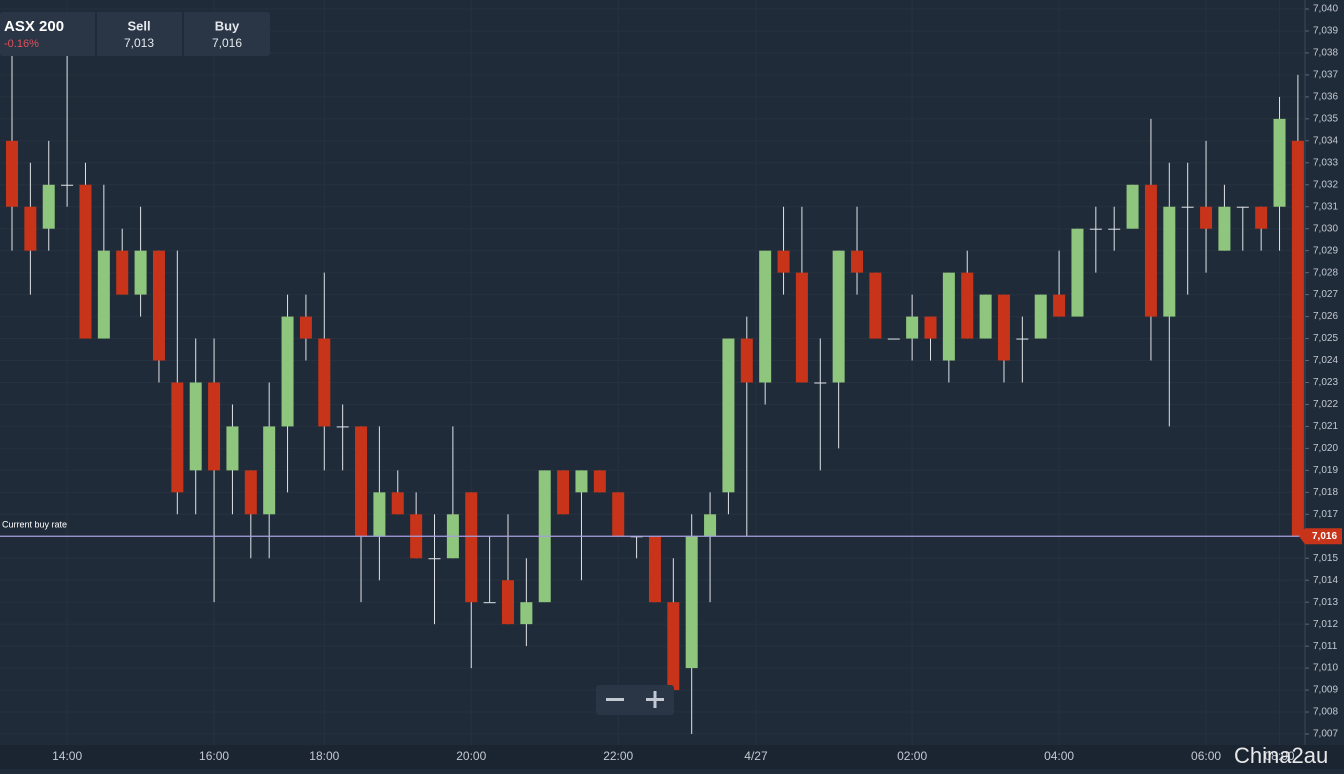 Image resolution: width=1344 pixels, height=774 pixels. I want to click on y-tick-label: 7,034, so click(1325, 140).